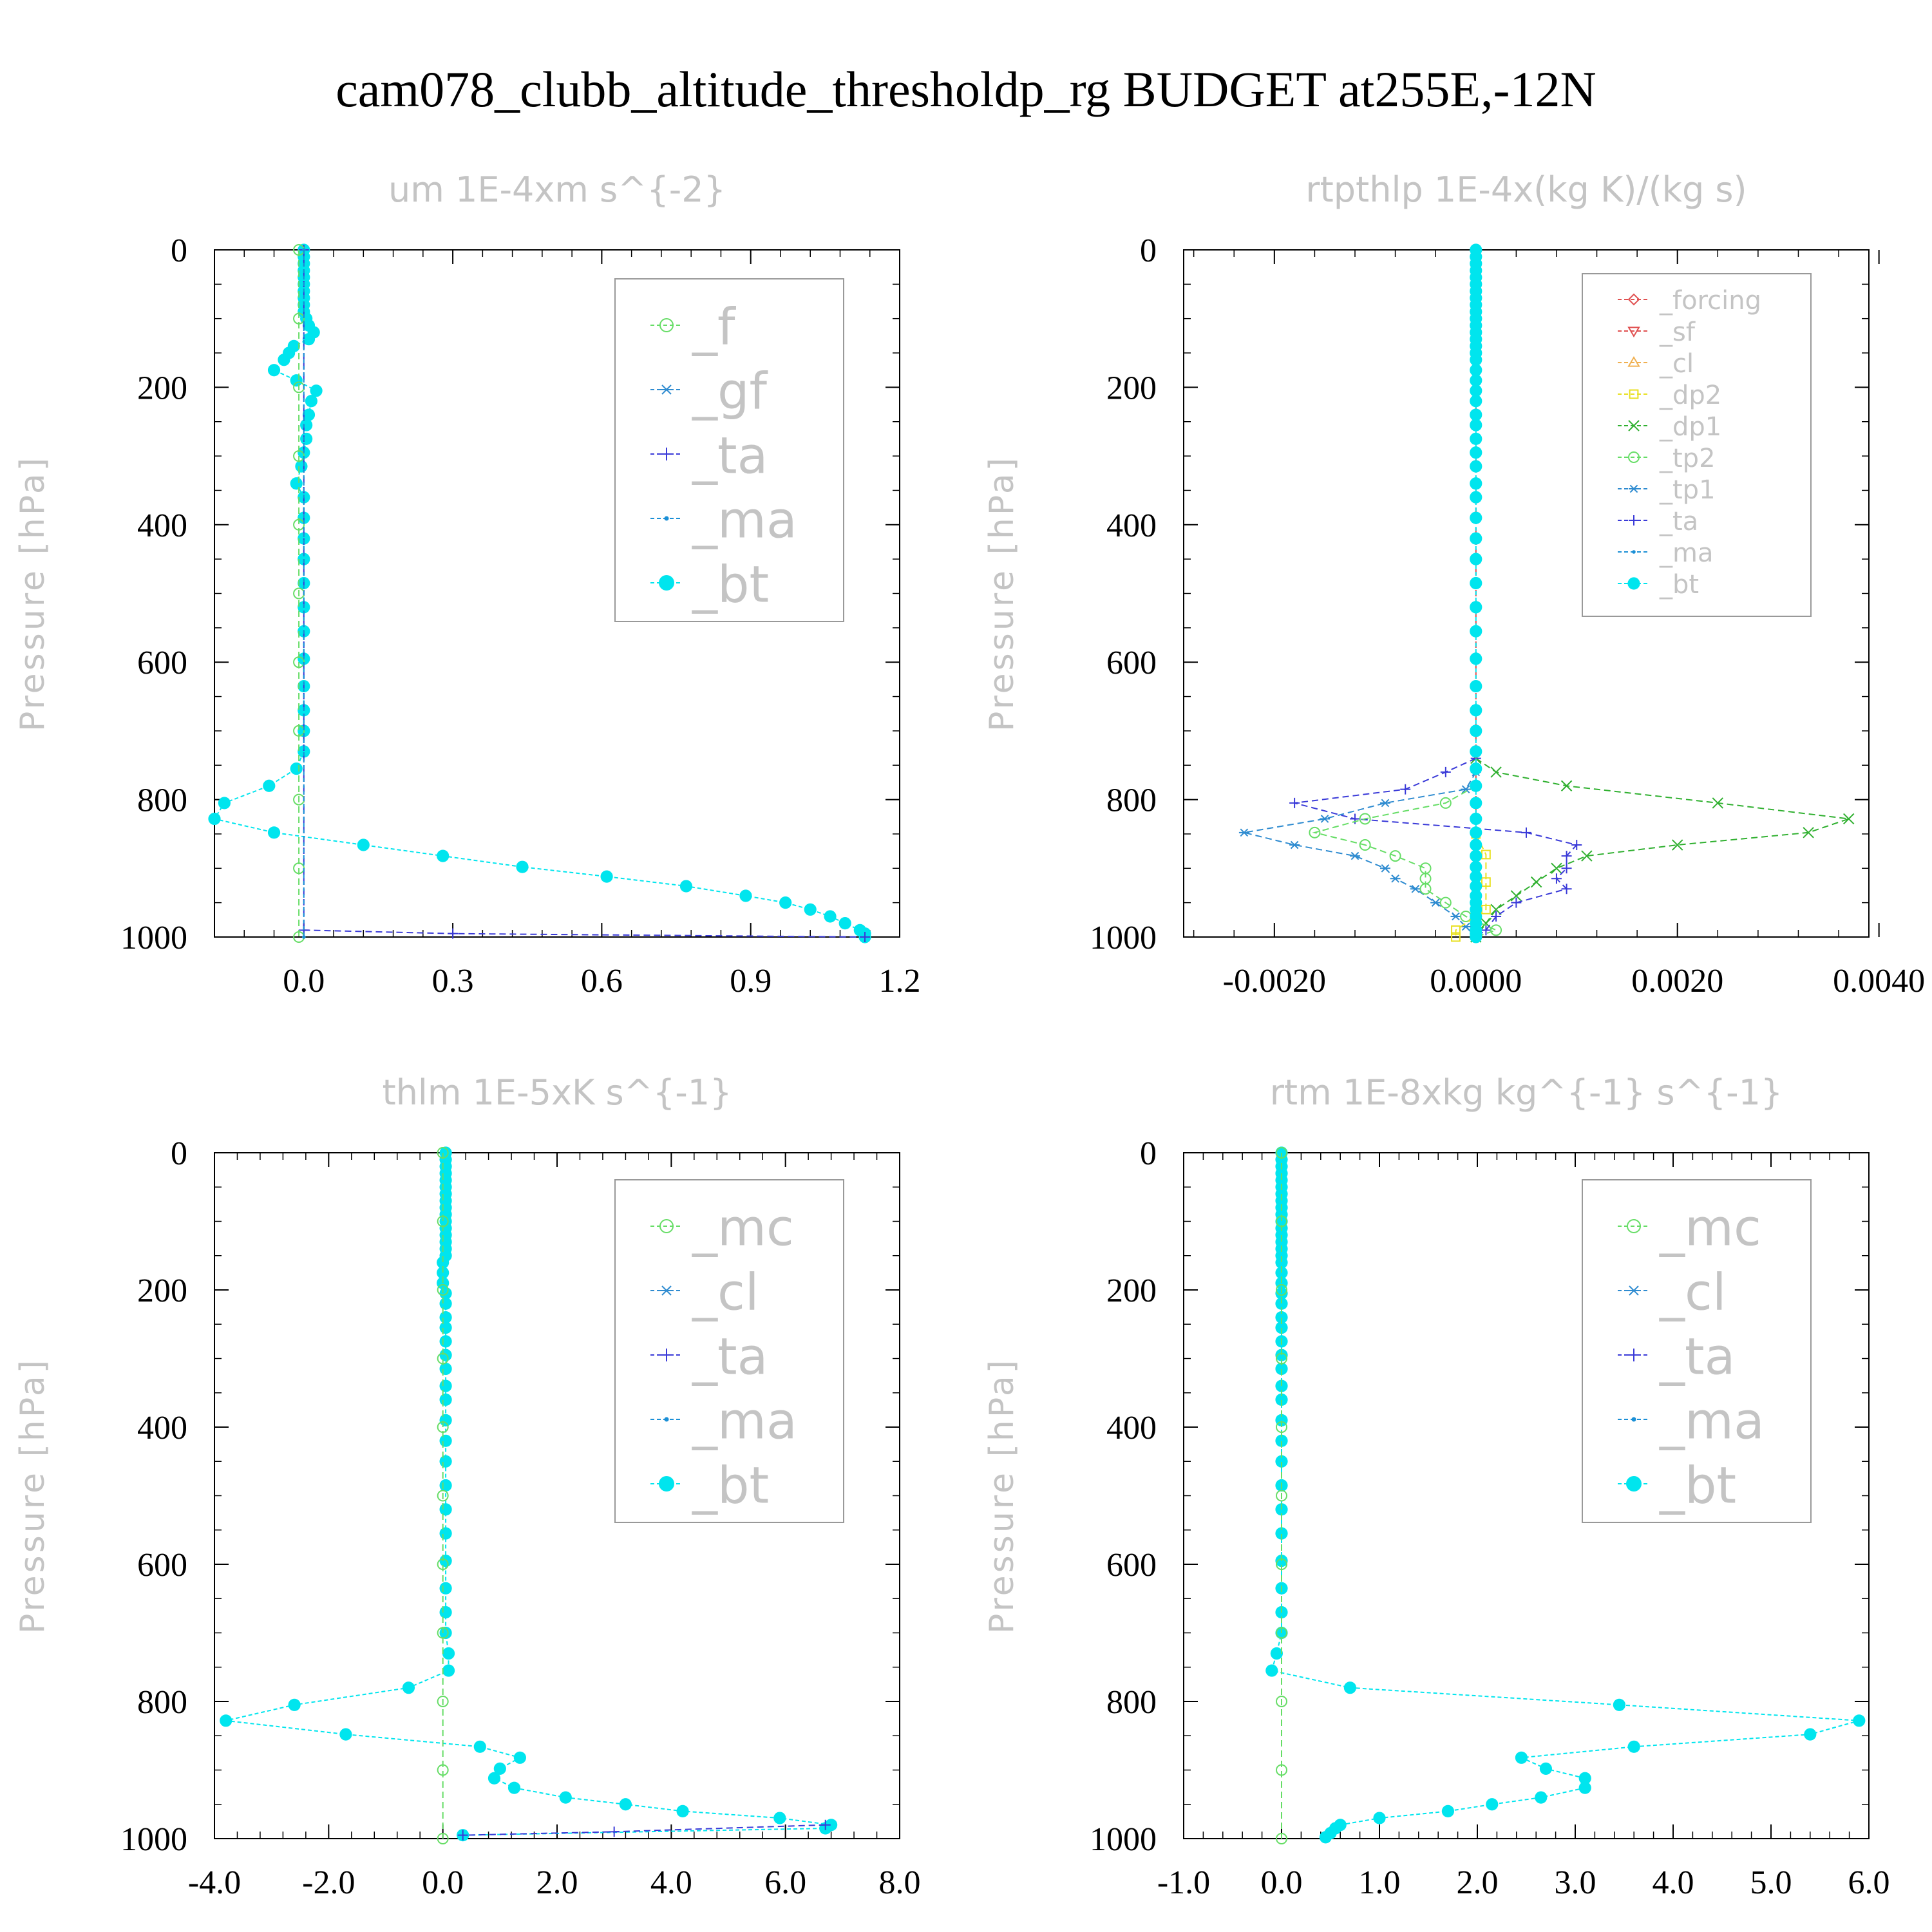 This screenshot has width=1932, height=1932. What do you see at coordinates (1678, 522) in the screenshot?
I see `legend-label: _ta` at bounding box center [1678, 522].